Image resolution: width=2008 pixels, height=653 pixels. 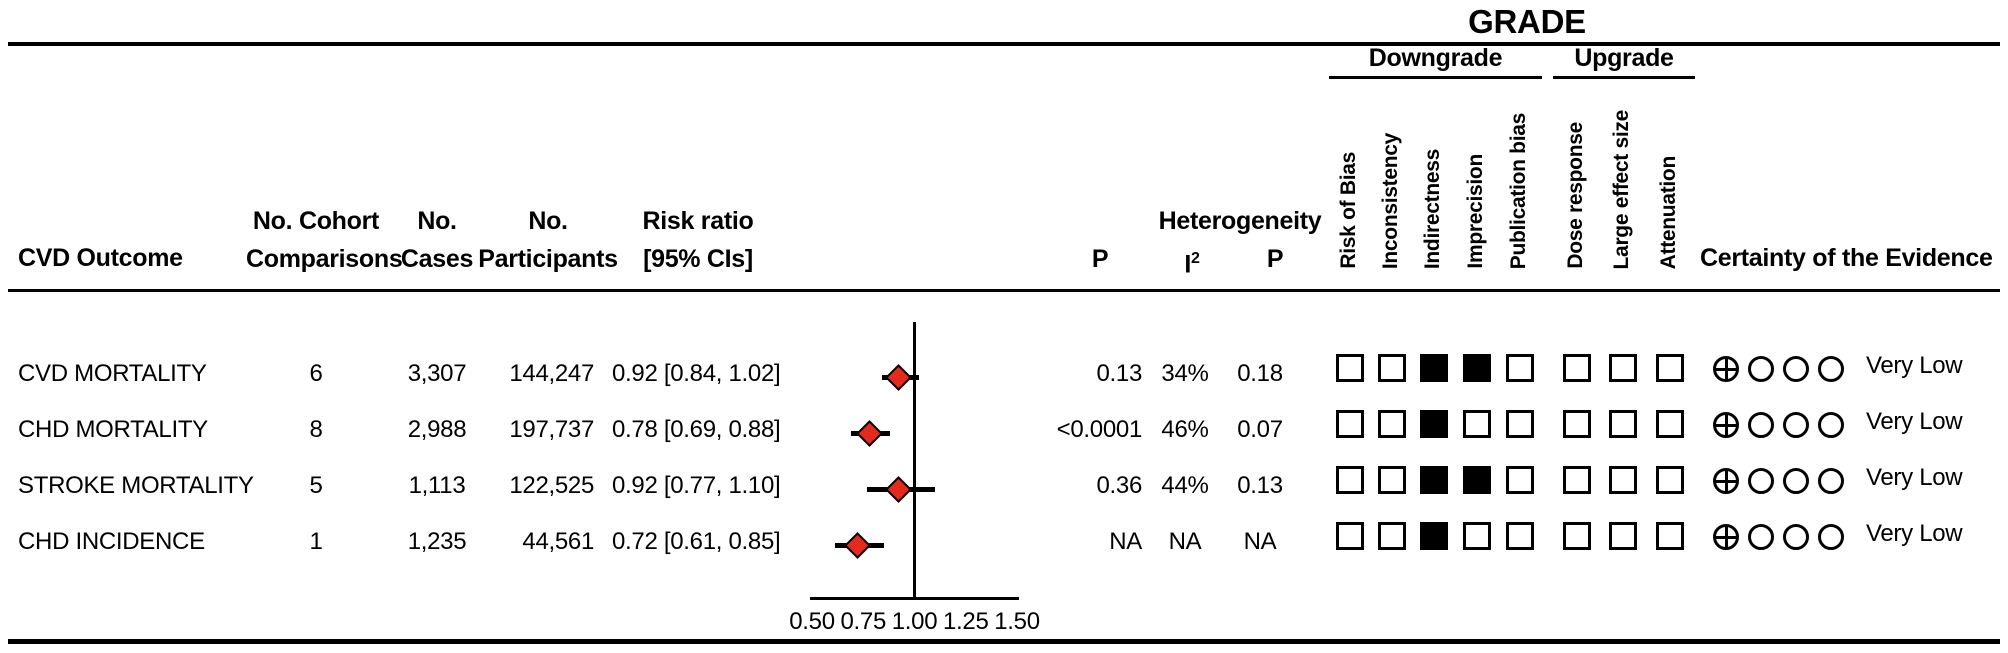 What do you see at coordinates (551, 485) in the screenshot?
I see `row-participants: 122,525` at bounding box center [551, 485].